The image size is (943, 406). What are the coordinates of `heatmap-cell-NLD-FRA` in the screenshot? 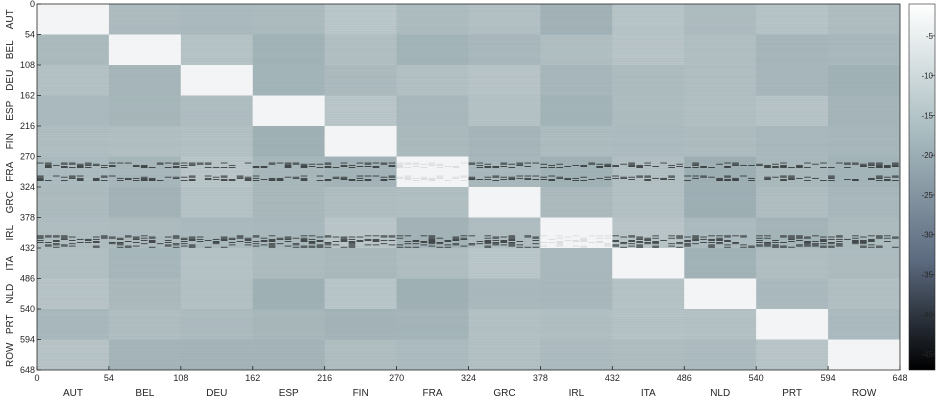 It's located at (432, 293).